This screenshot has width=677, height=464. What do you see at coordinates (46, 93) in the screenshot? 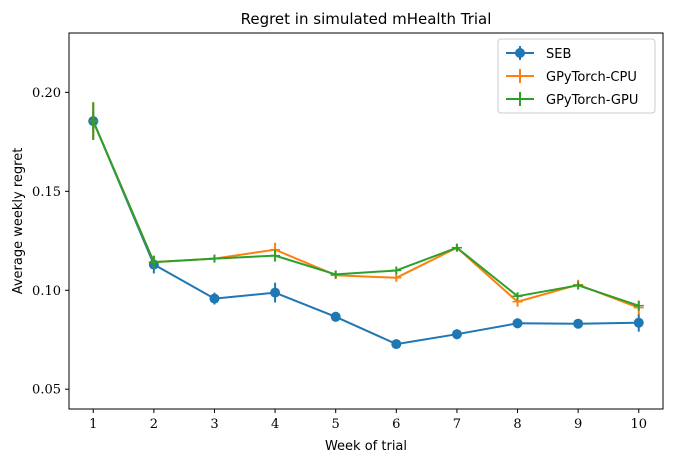
I see `y-tick-label-4: 0.20` at bounding box center [46, 93].